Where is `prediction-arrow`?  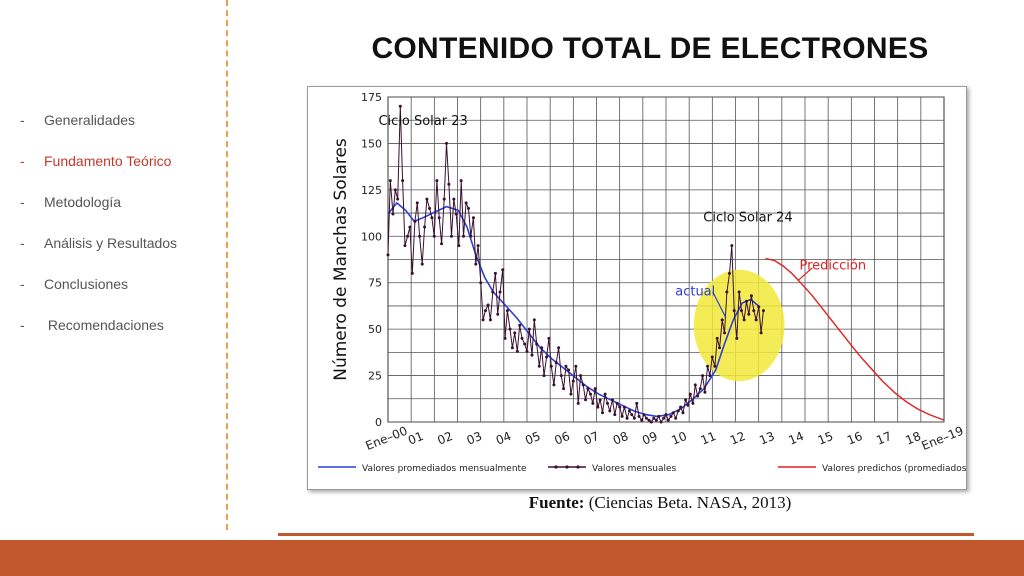 prediction-arrow is located at coordinates (805, 274).